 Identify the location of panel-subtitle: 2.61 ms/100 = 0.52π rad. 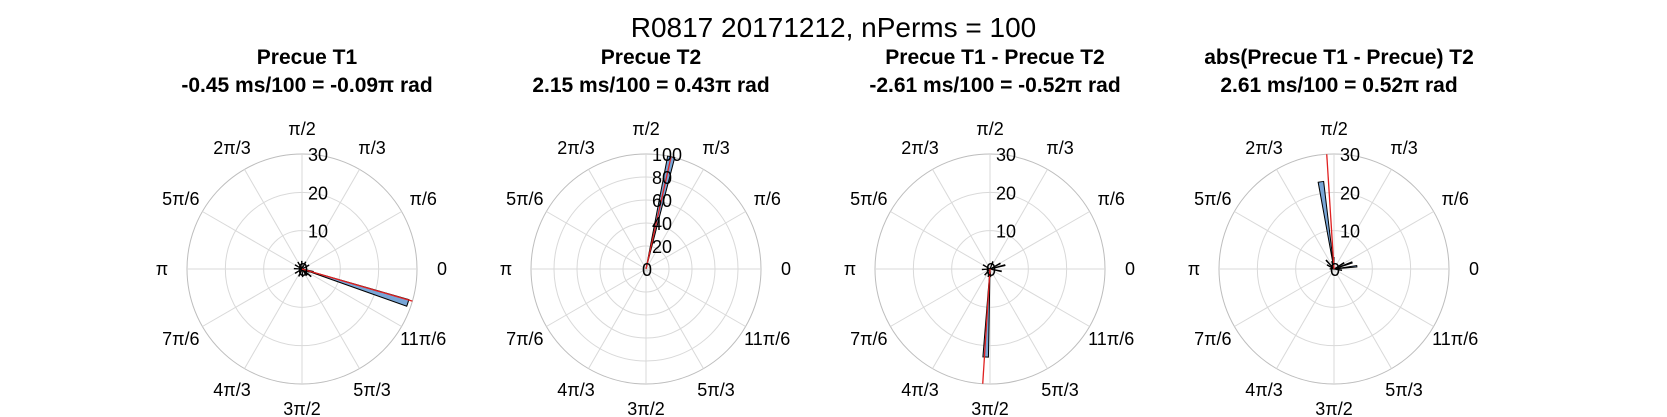
(1339, 85).